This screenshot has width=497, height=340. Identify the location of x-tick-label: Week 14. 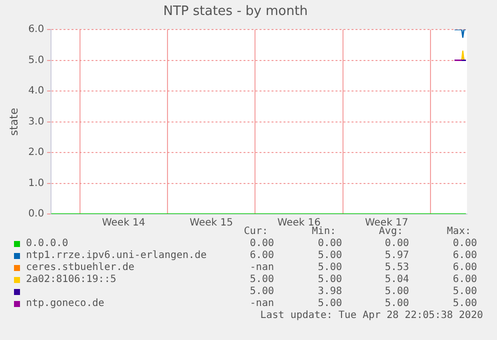
(124, 223).